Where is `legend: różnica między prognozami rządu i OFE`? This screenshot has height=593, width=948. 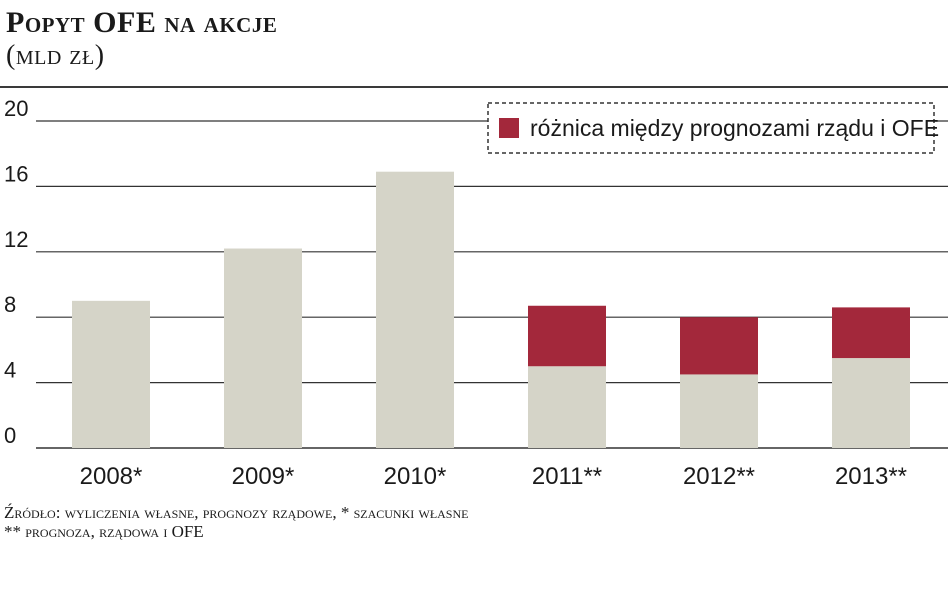
legend: różnica między prognozami rządu i OFE is located at coordinates (713, 128).